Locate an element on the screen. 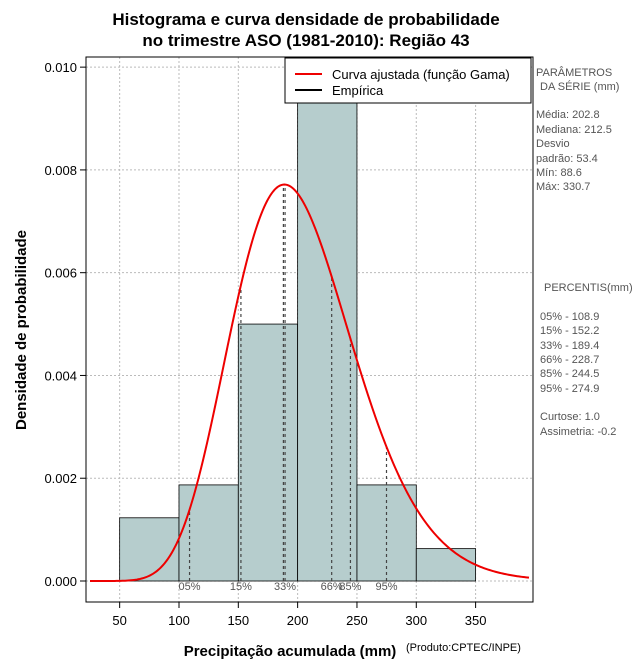  x-tick-label: 250 is located at coordinates (357, 620).